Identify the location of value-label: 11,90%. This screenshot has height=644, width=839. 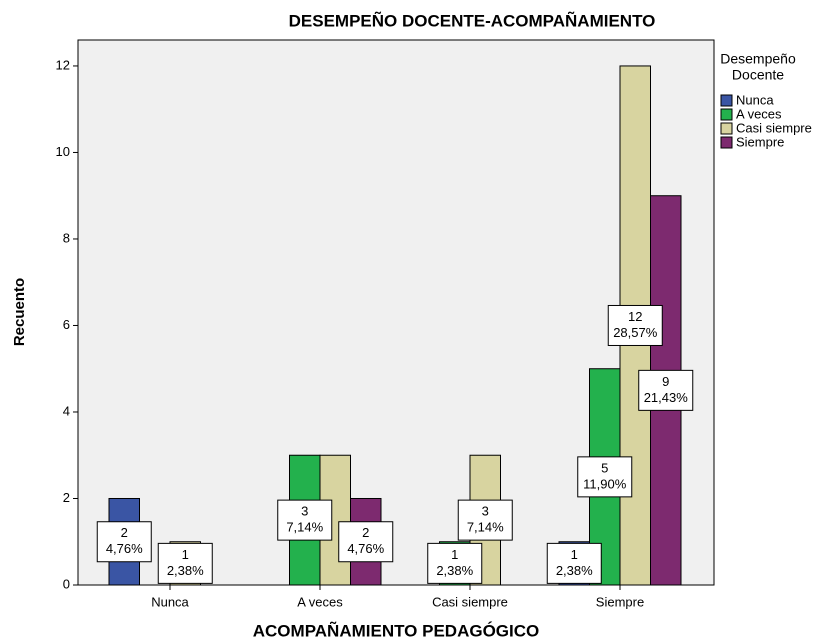
(605, 483).